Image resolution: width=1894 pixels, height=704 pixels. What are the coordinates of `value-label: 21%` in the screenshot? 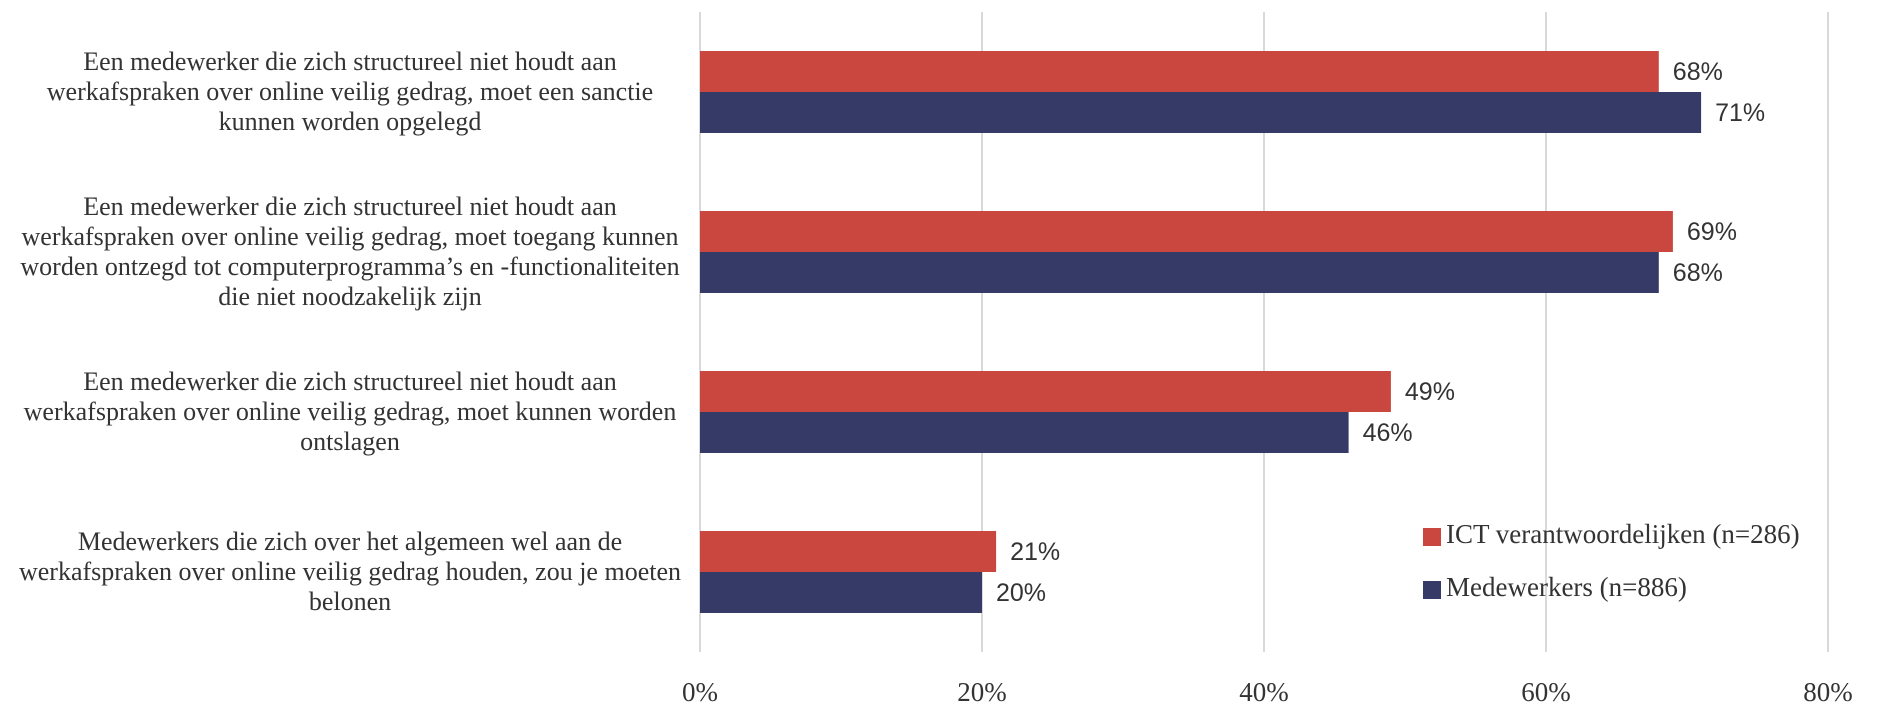 It's located at (1035, 552).